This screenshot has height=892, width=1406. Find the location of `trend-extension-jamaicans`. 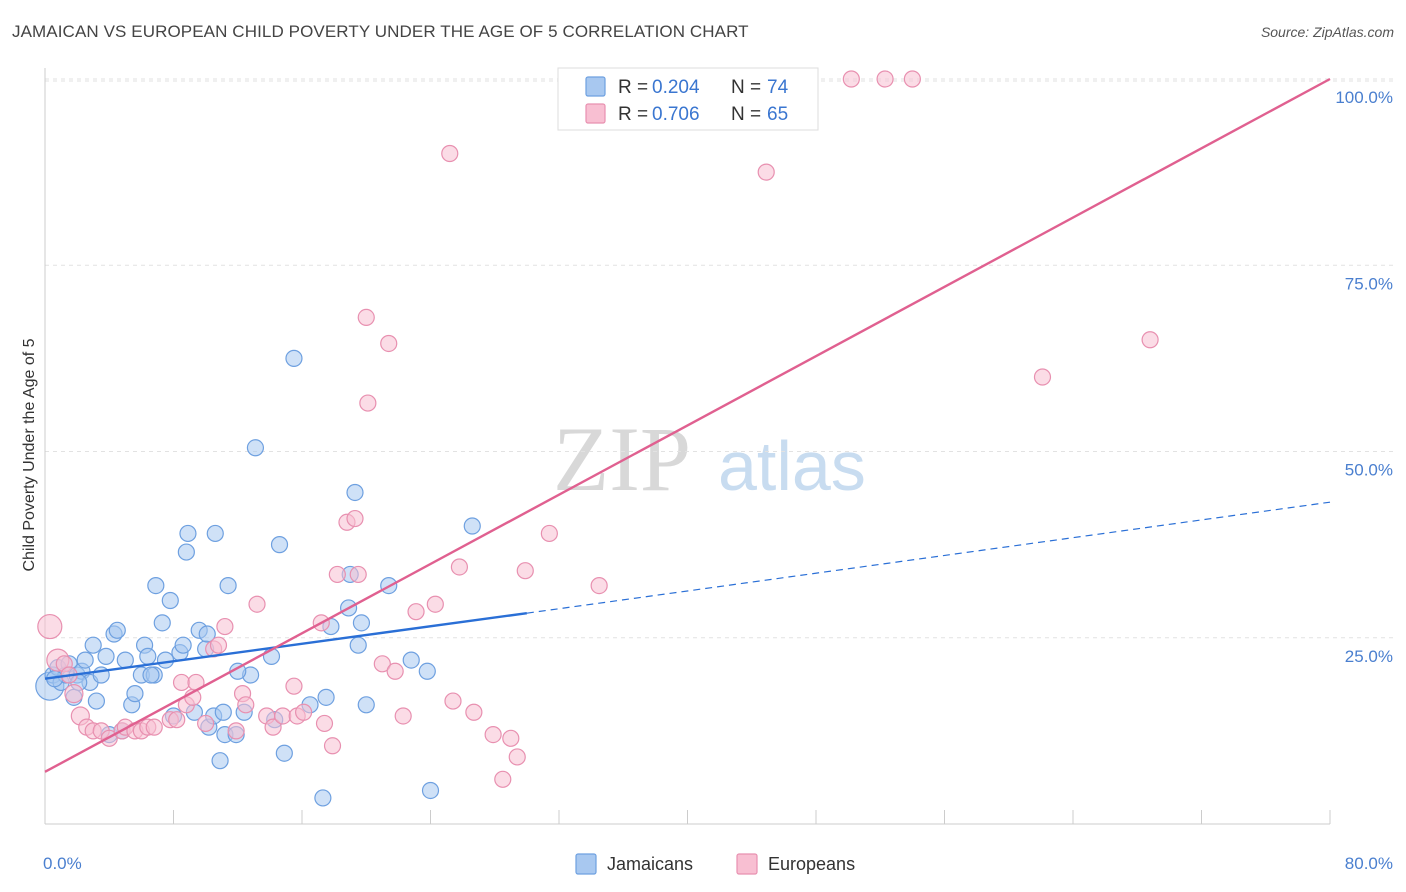

trend-extension-jamaicans is located at coordinates (928, 557).